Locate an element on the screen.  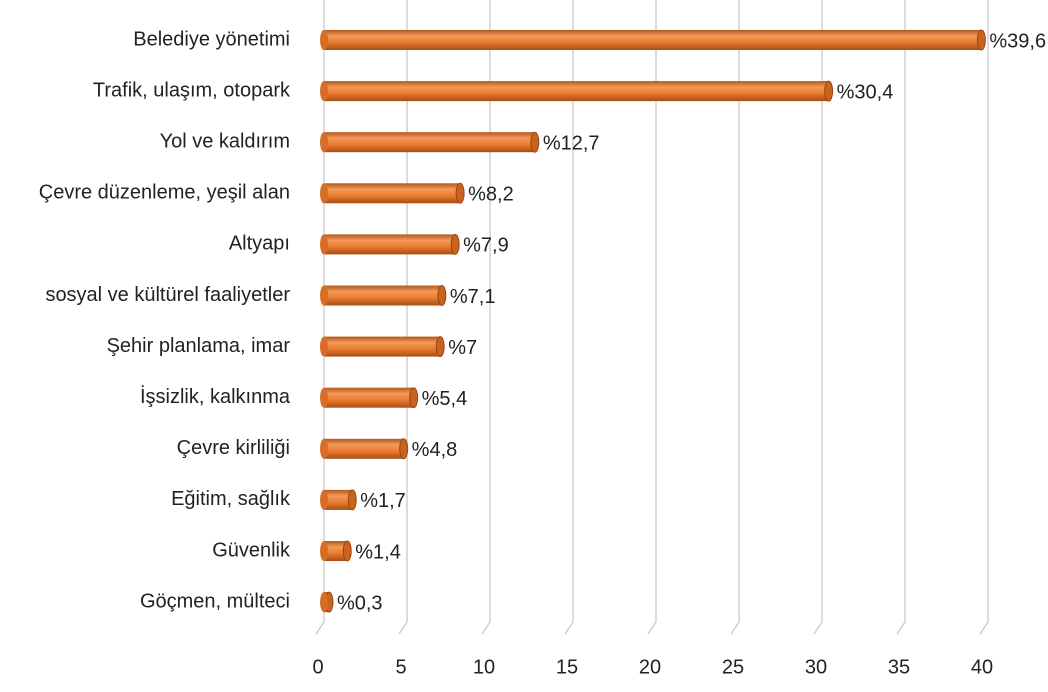
x-tick-label: 15 is located at coordinates (567, 667).